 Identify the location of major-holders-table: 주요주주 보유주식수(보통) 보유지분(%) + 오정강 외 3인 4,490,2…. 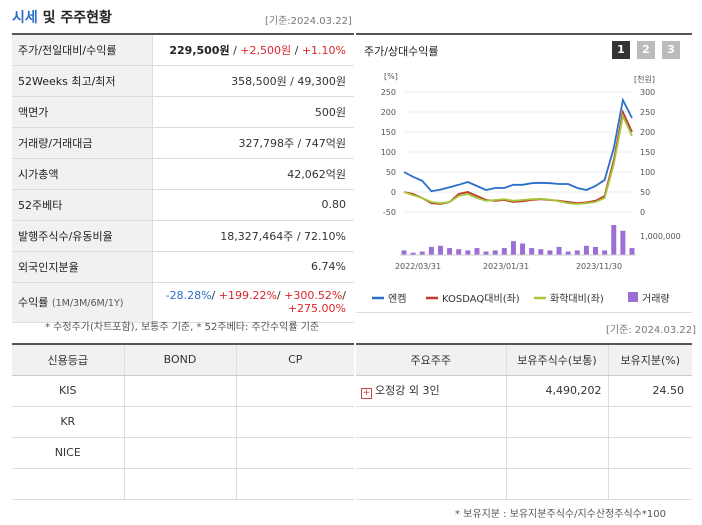
(524, 421).